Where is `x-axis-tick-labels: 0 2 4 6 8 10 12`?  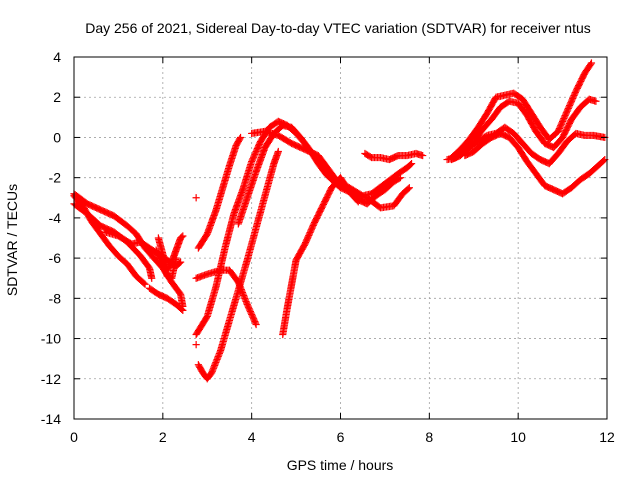
x-axis-tick-labels: 0 2 4 6 8 10 12 is located at coordinates (342, 437).